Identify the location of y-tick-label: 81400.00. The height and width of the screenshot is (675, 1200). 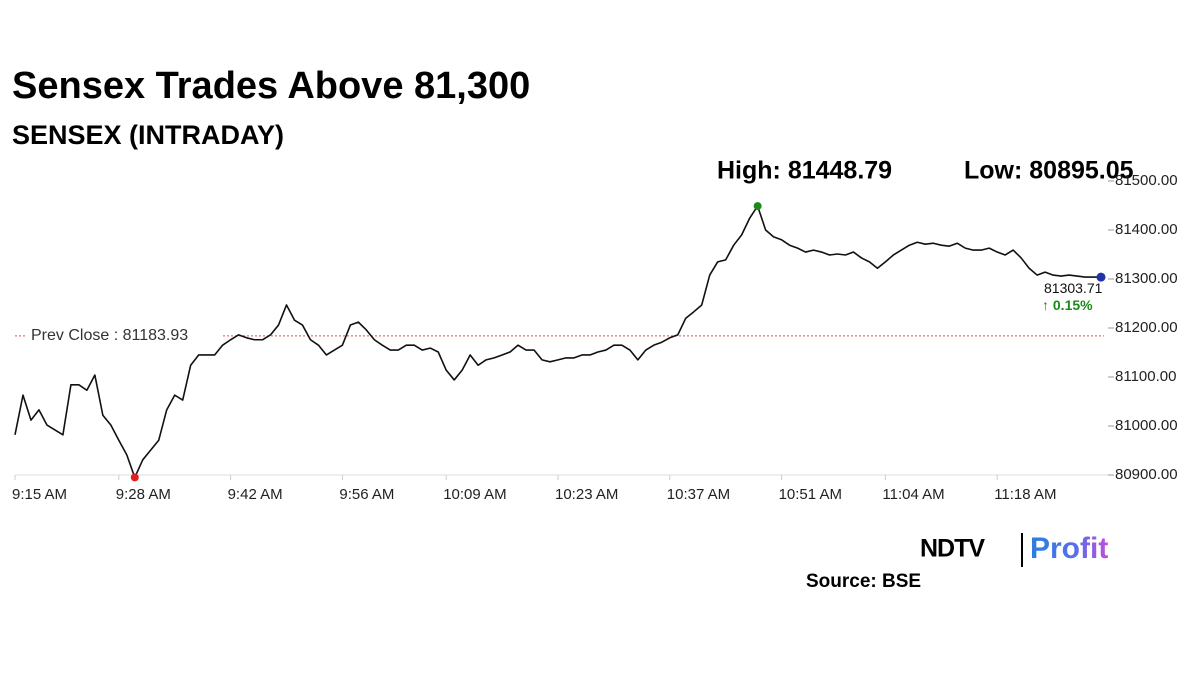
(1146, 229).